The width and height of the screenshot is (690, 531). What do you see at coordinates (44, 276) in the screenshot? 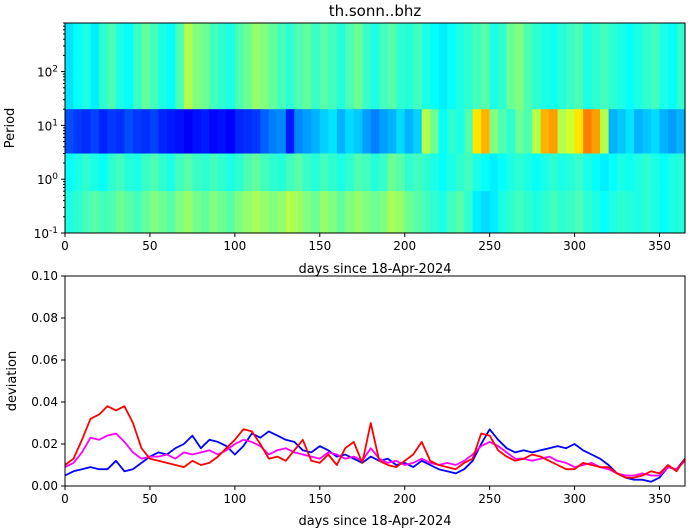
I see `y-tick-label: 0.10` at bounding box center [44, 276].